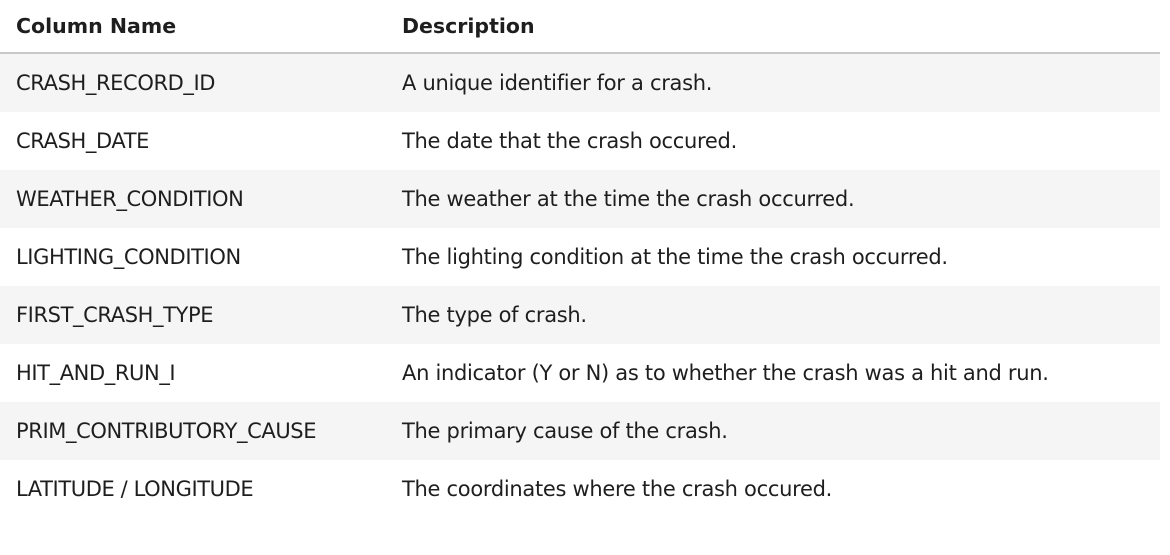 The width and height of the screenshot is (1170, 555). I want to click on description-header: Description, so click(773, 27).